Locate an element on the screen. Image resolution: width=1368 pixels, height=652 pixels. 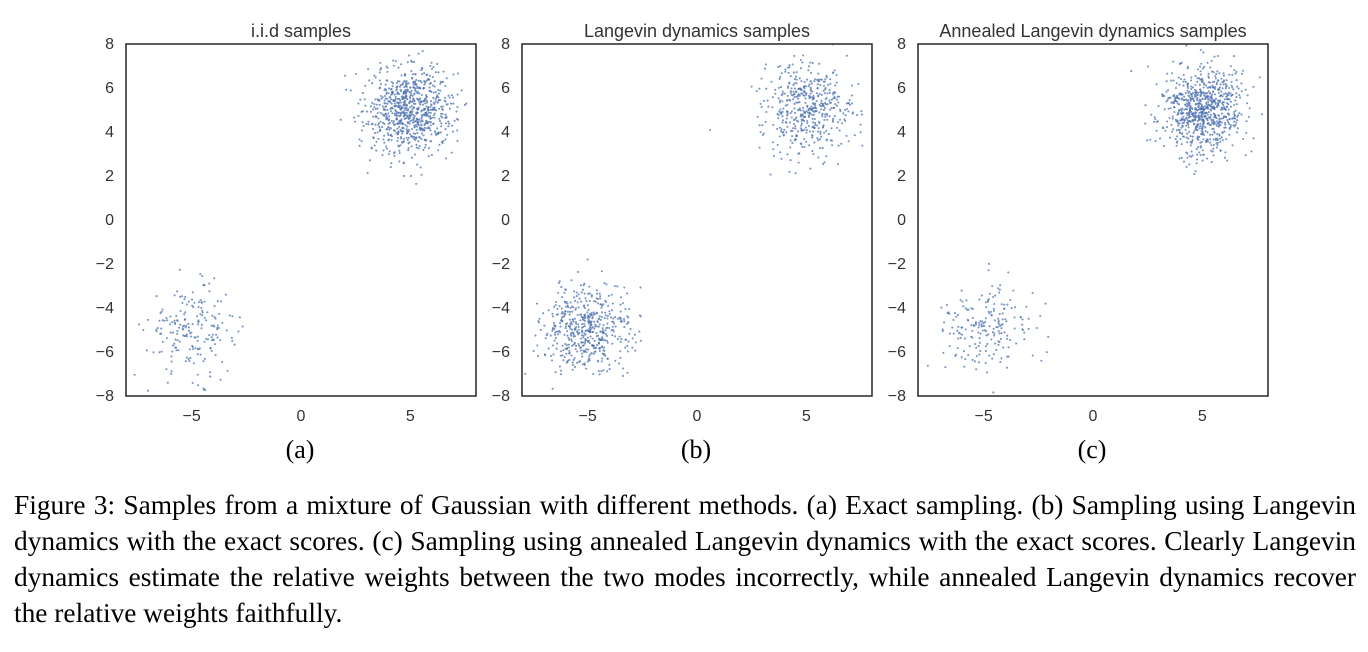
y-tick-label: −4 is located at coordinates (501, 308).